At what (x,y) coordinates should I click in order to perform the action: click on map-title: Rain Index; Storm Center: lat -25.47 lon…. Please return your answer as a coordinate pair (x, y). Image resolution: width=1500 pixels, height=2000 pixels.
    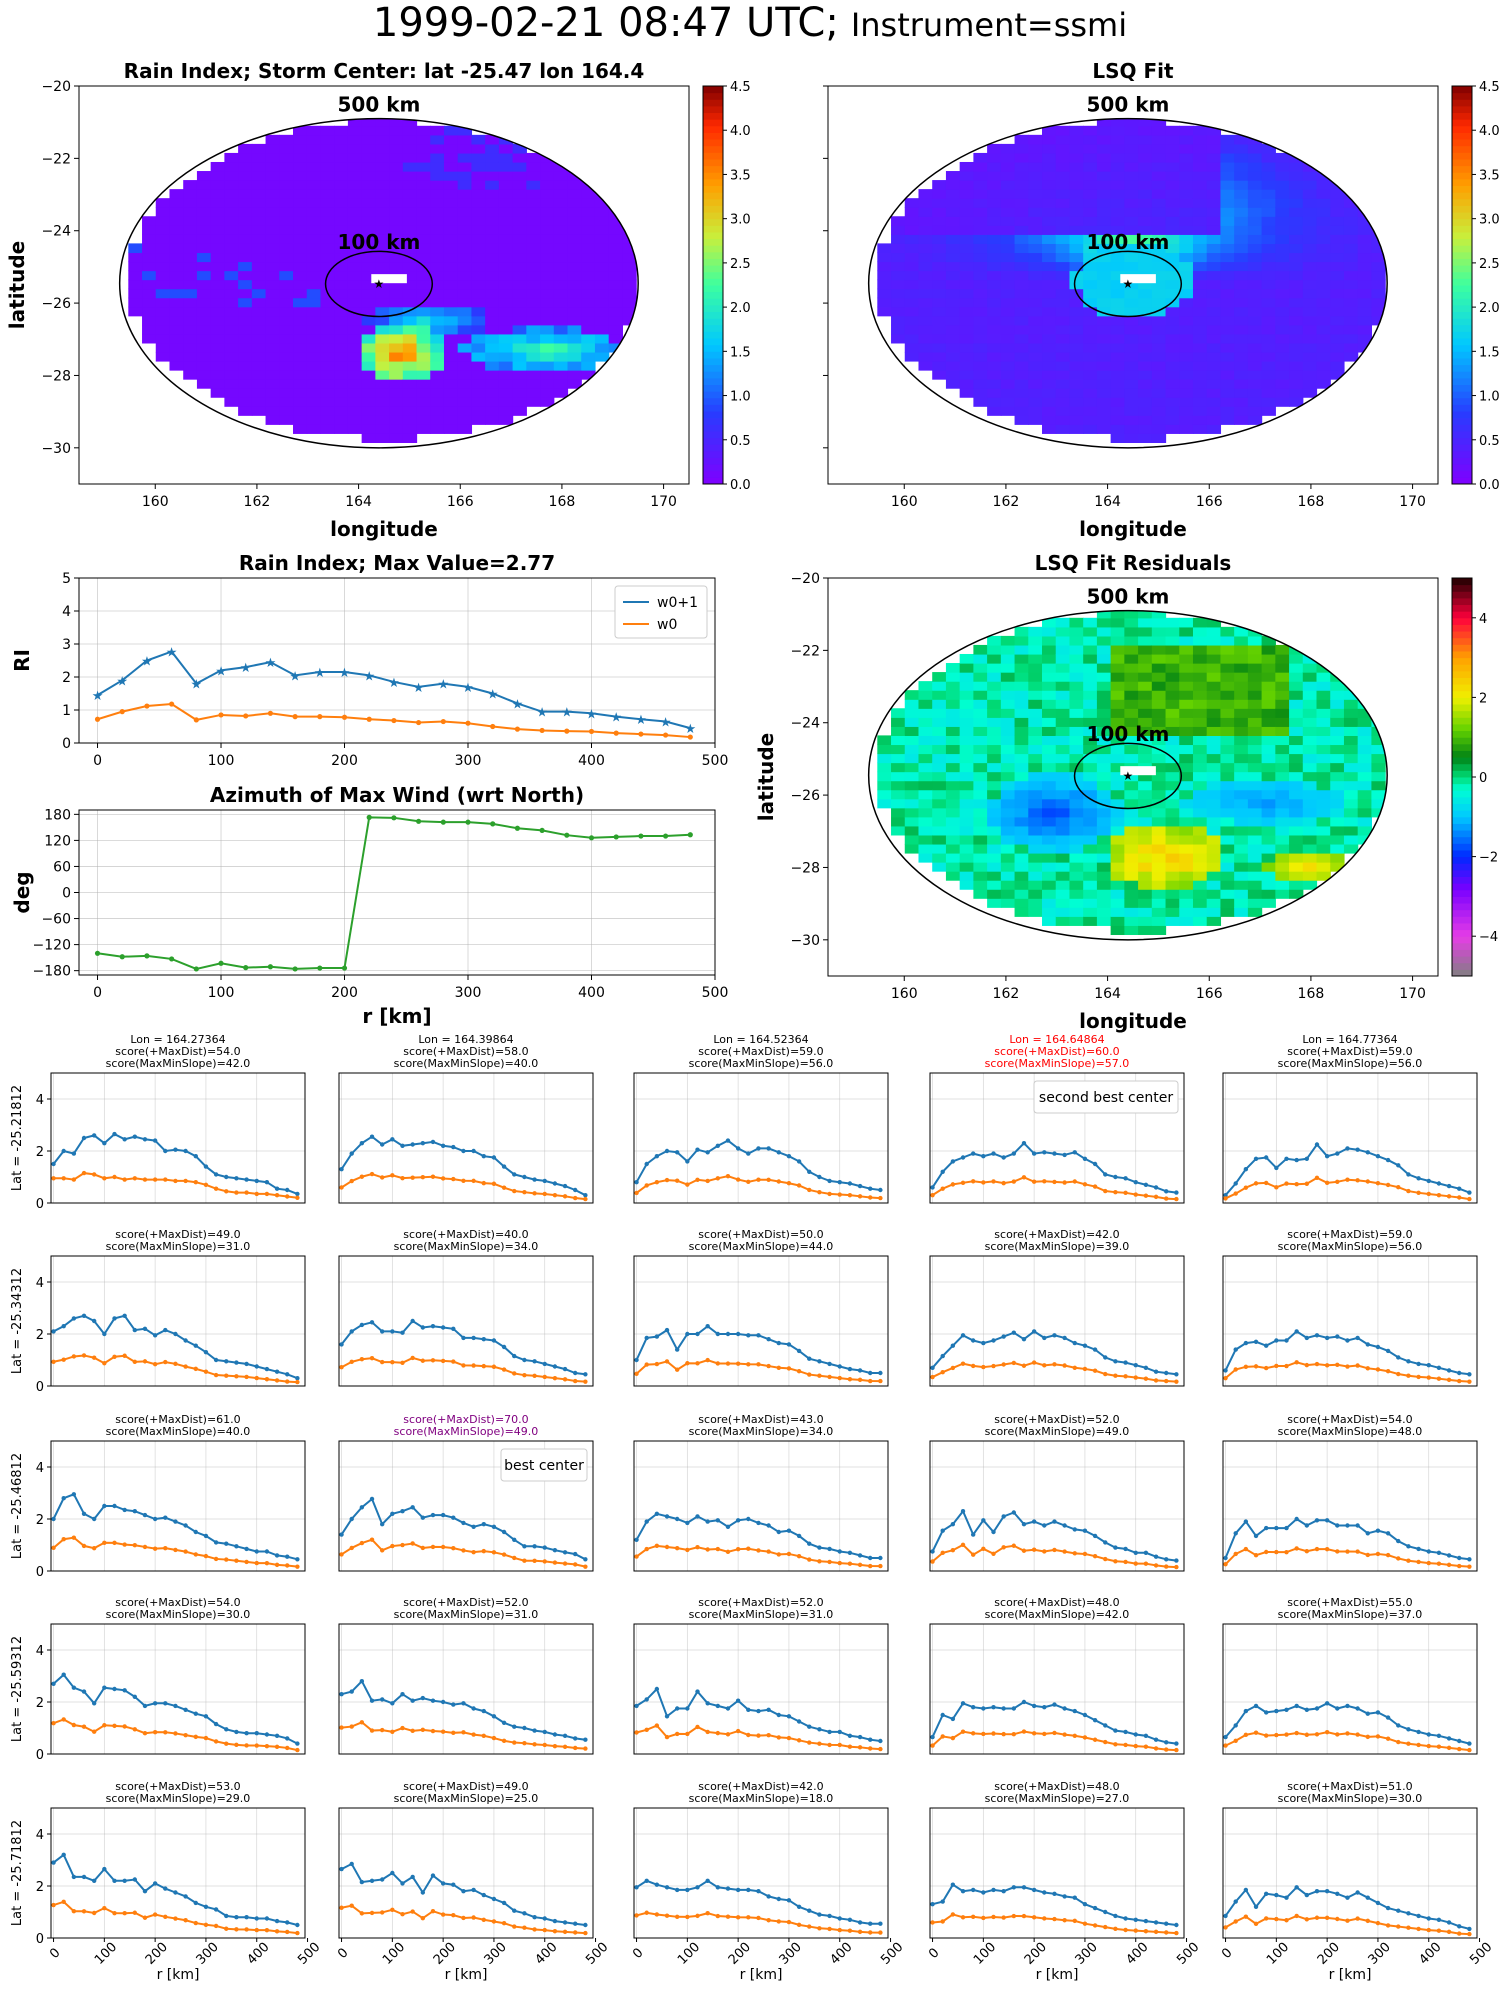
    Looking at the image, I should click on (384, 71).